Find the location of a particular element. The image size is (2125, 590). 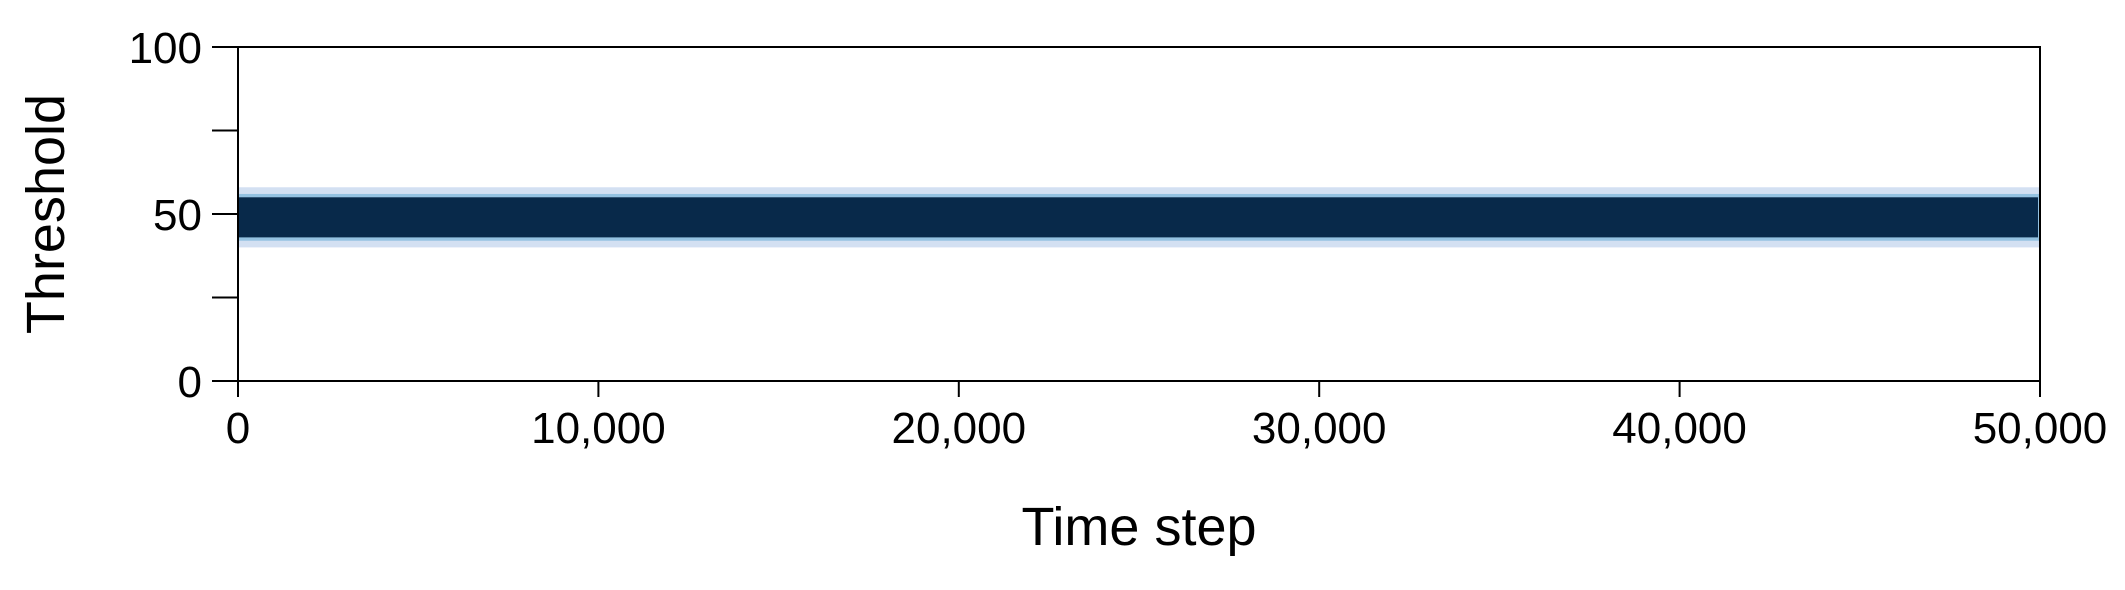

y-axis-ticks: 0 50 100 is located at coordinates (183, 215).